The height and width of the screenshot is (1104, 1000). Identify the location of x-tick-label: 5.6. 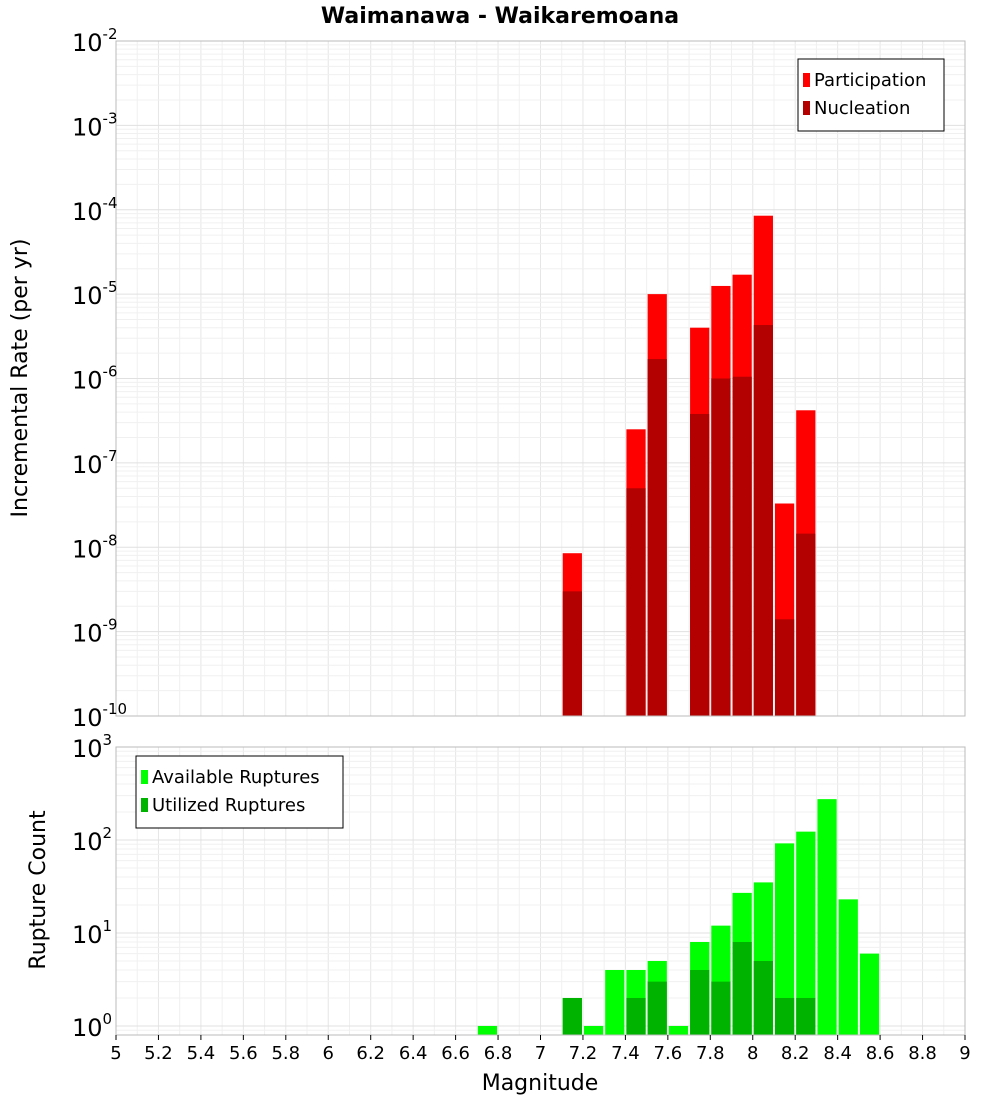
(243, 1053).